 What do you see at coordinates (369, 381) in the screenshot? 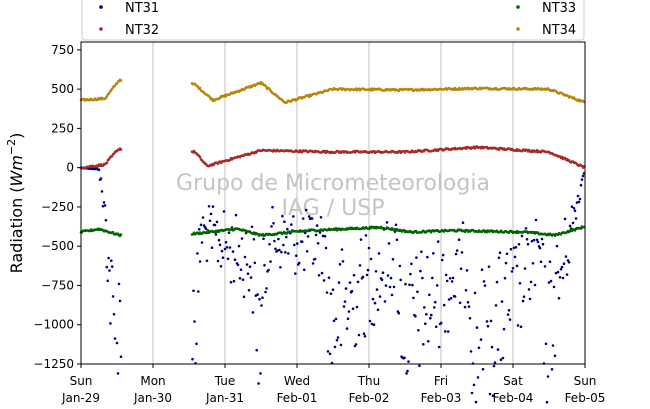
I see `x-tick-label-day: Thu` at bounding box center [369, 381].